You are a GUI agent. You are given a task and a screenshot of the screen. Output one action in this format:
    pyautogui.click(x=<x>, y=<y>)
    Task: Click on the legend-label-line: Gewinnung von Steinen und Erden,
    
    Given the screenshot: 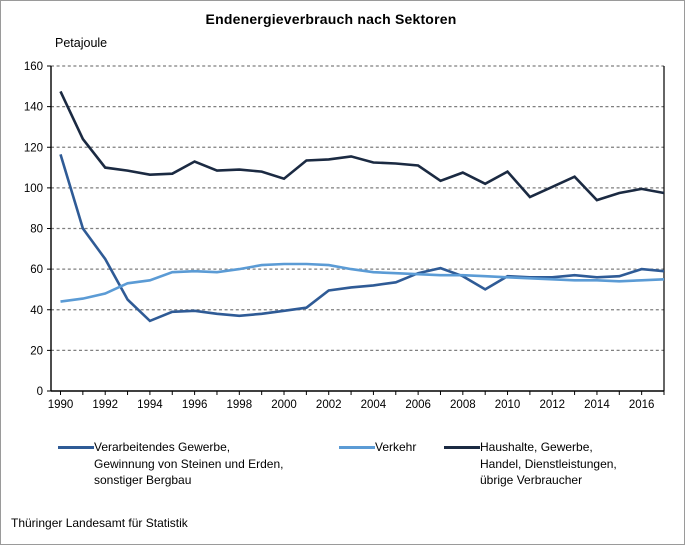 What is the action you would take?
    pyautogui.click(x=189, y=463)
    